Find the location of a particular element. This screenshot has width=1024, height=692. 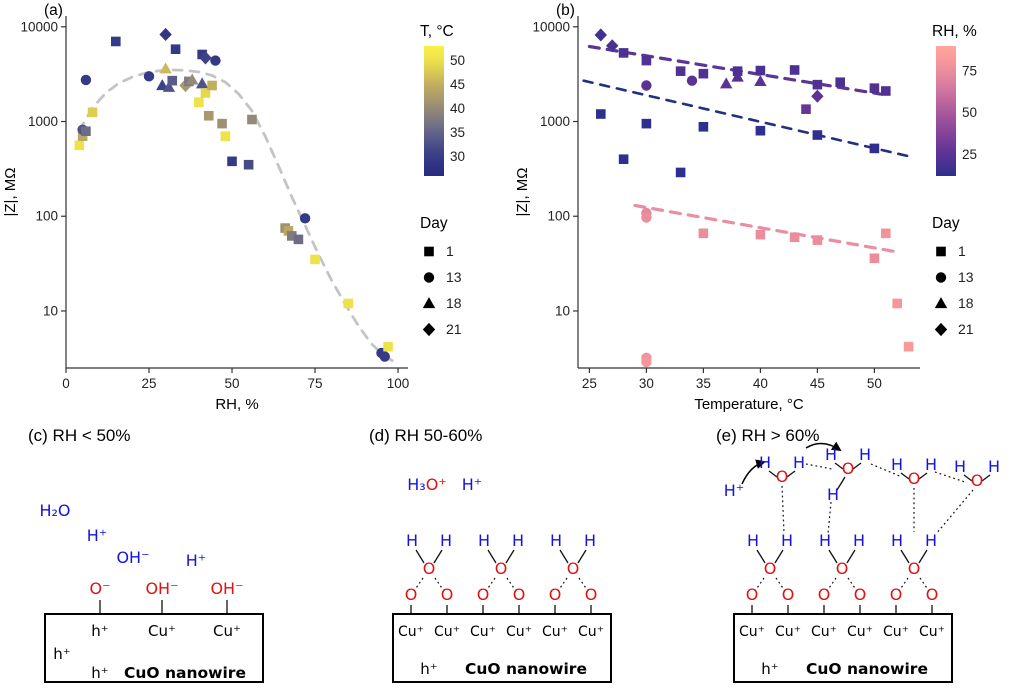

colorbar-b is located at coordinates (946, 111).